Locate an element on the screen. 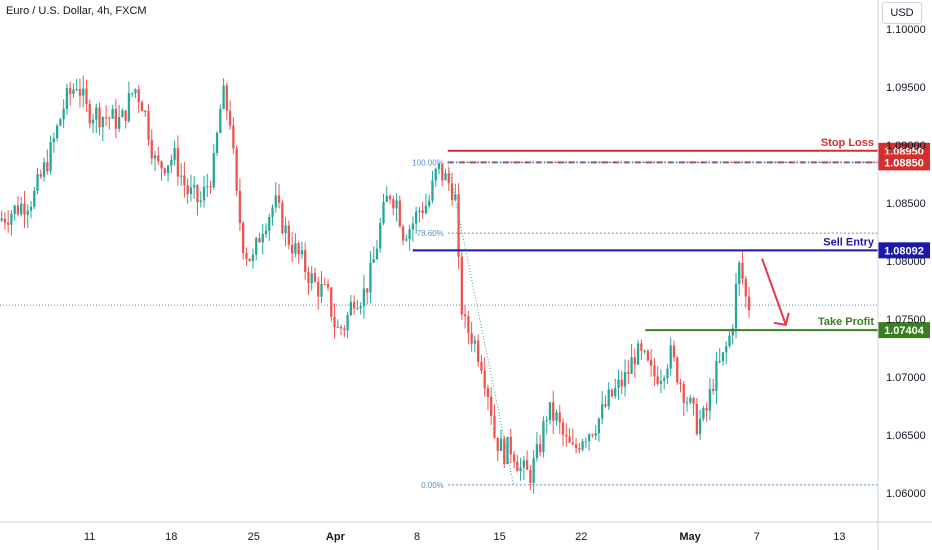 The width and height of the screenshot is (932, 550). y-tick-label: 1.06000 is located at coordinates (906, 494).